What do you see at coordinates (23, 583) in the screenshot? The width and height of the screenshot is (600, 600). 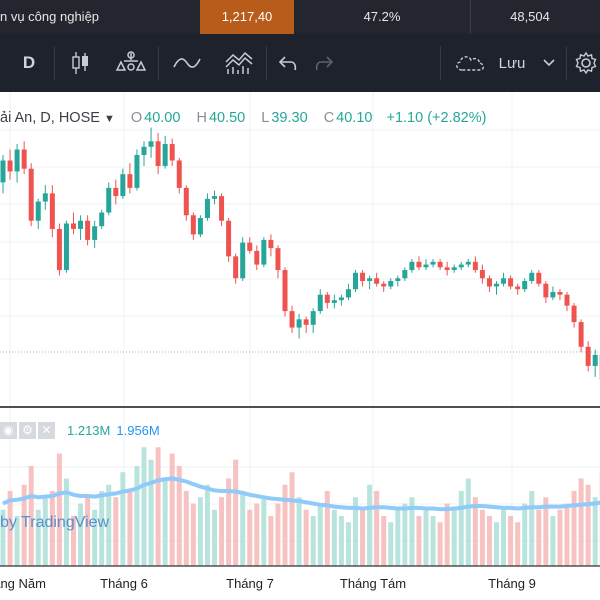 I see `x-tick-label: Tháng Năm` at bounding box center [23, 583].